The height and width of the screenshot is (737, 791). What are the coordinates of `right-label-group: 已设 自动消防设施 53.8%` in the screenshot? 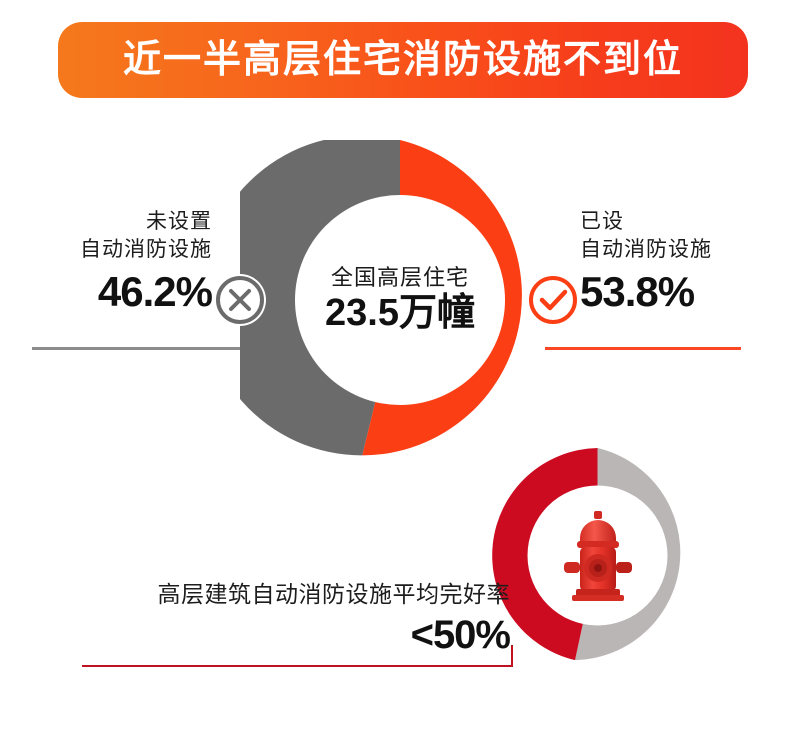 It's located at (680, 261).